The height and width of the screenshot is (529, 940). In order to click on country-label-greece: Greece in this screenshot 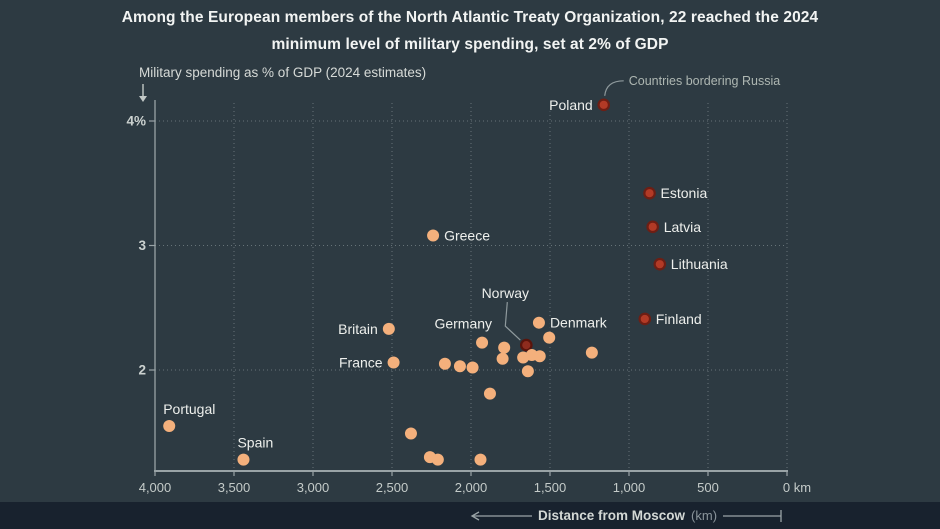, I will do `click(467, 236)`.